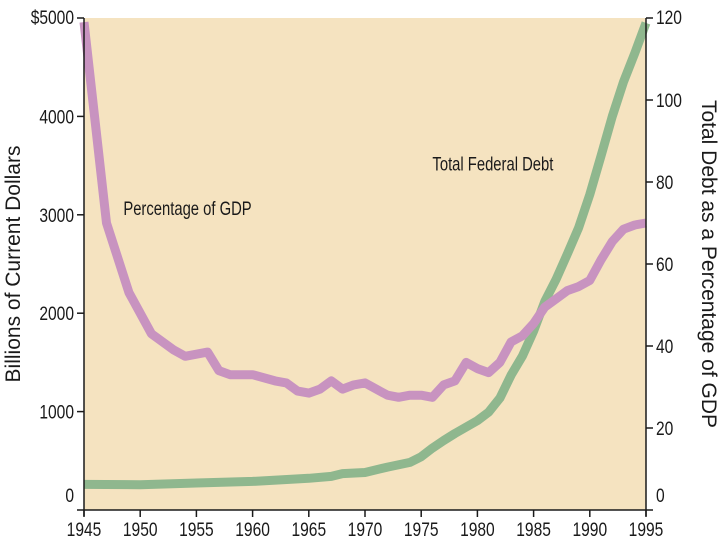 This screenshot has height=540, width=720. What do you see at coordinates (533, 529) in the screenshot?
I see `x-tick-label: 1985` at bounding box center [533, 529].